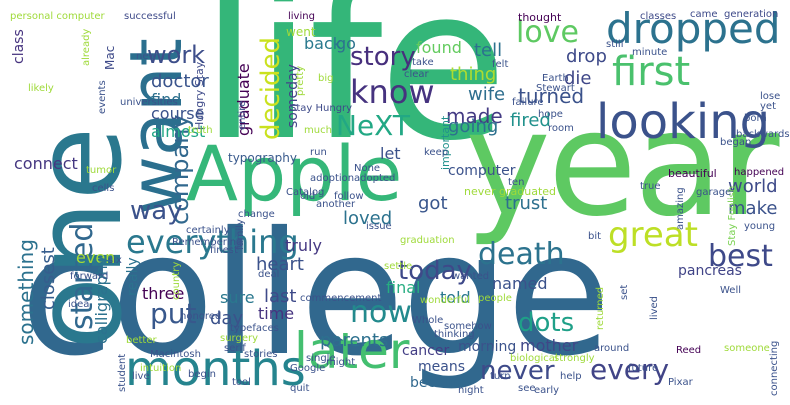 This screenshot has width=790, height=405. Describe the element at coordinates (704, 14) in the screenshot. I see `cloud-word: came` at that location.